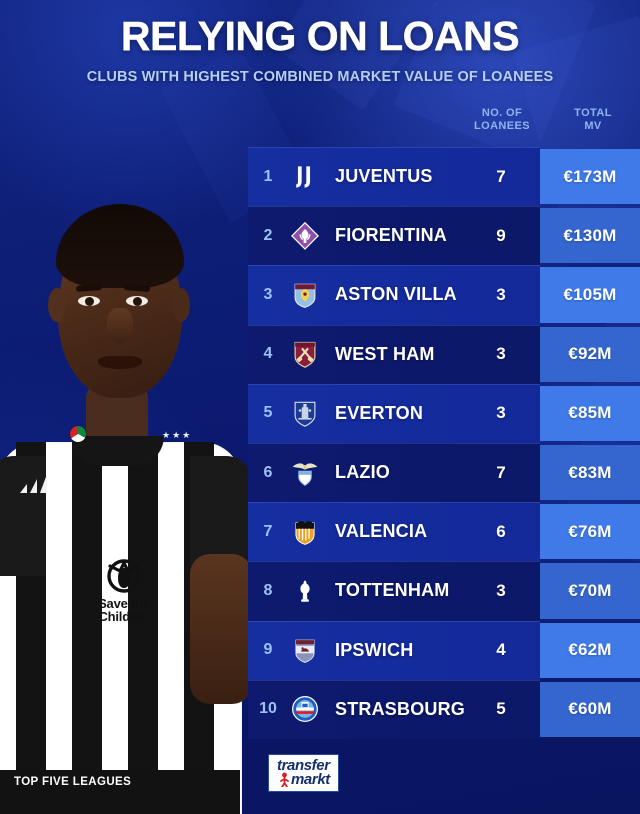  Describe the element at coordinates (268, 413) in the screenshot. I see `row-rank: 5` at that location.